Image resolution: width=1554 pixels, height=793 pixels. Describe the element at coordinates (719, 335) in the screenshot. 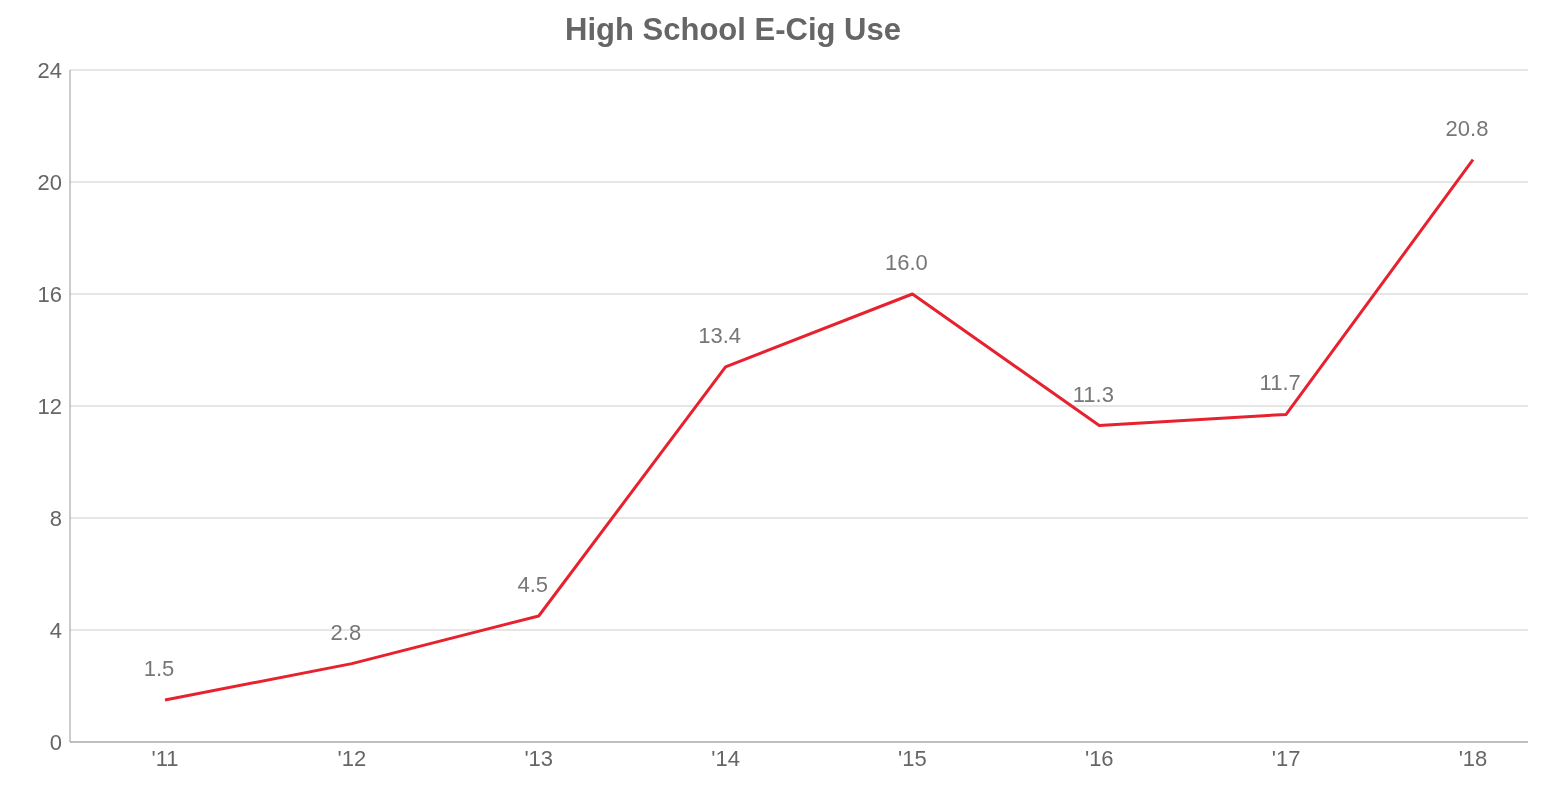

I see `data-label: 13.4` at that location.